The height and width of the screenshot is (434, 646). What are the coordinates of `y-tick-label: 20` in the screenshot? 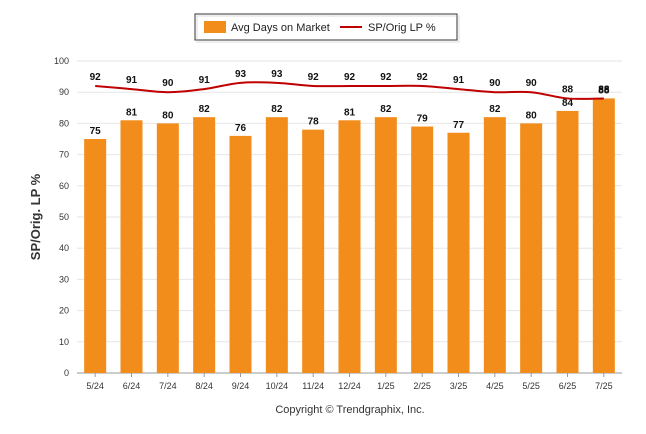 It's located at (64, 311).